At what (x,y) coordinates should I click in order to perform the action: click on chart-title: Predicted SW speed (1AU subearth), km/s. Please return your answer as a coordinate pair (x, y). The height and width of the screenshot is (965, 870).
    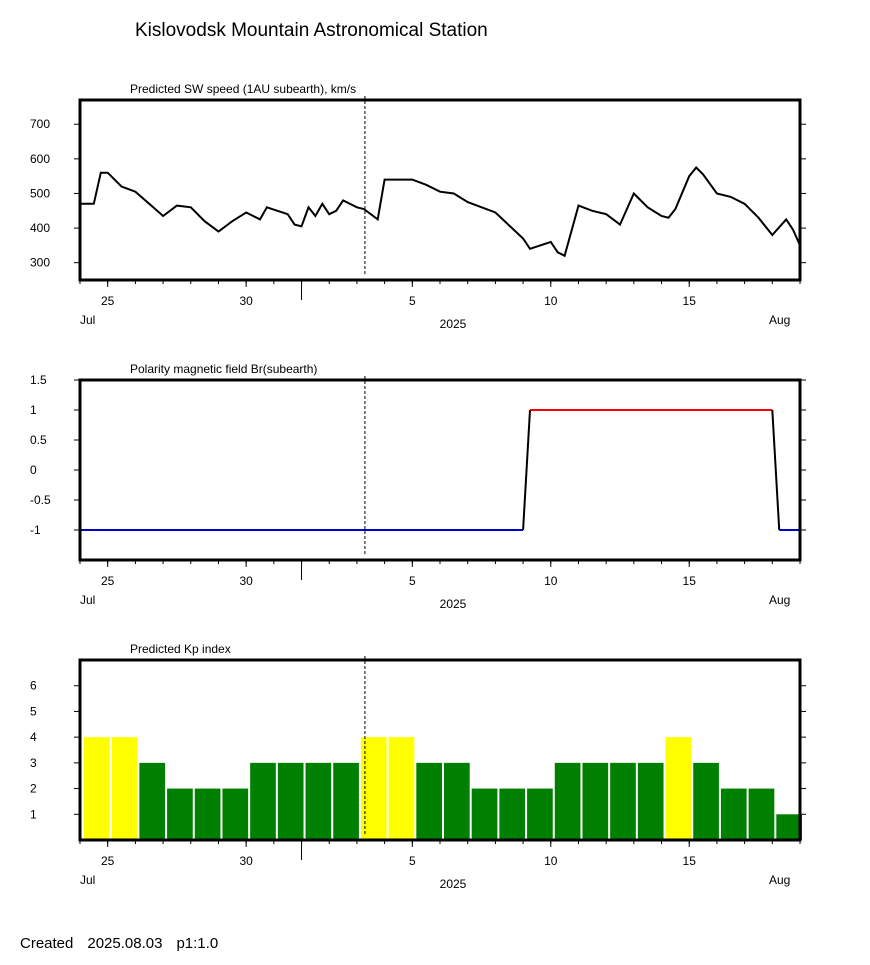
    Looking at the image, I should click on (243, 89).